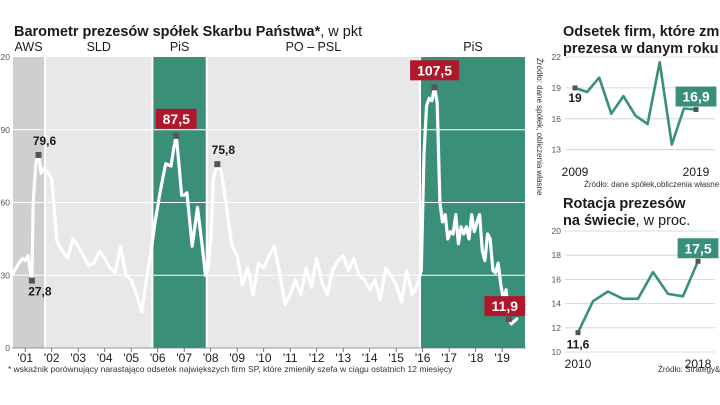 The width and height of the screenshot is (720, 405). What do you see at coordinates (557, 291) in the screenshot?
I see `rotation-y-ticks: 10 12 14 16 18 20` at bounding box center [557, 291].